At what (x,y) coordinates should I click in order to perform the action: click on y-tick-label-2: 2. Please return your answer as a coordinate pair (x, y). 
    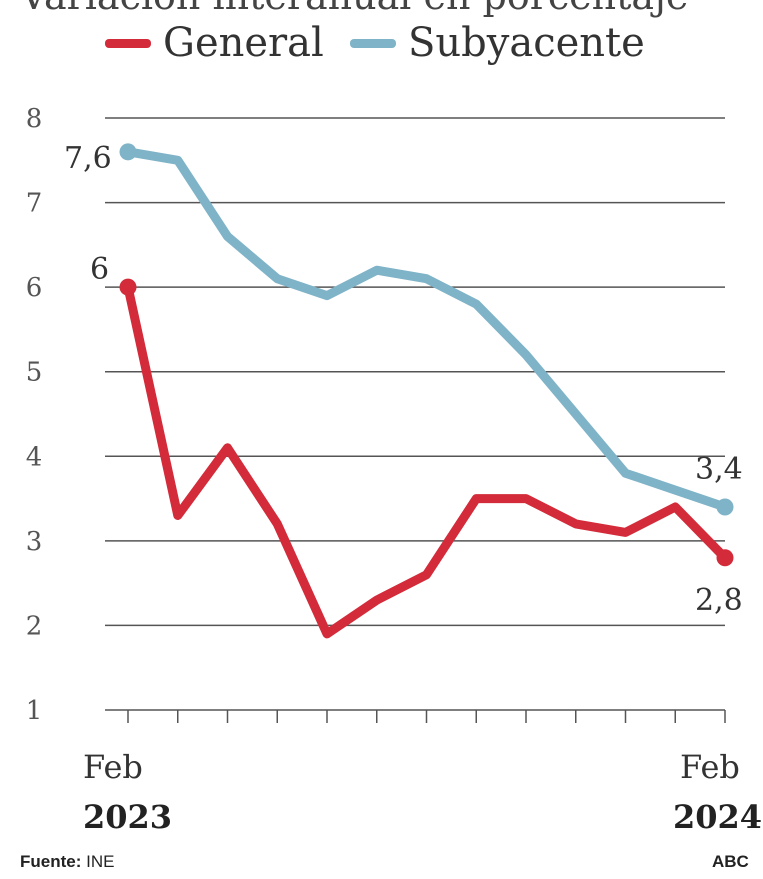
    Looking at the image, I should click on (34, 626).